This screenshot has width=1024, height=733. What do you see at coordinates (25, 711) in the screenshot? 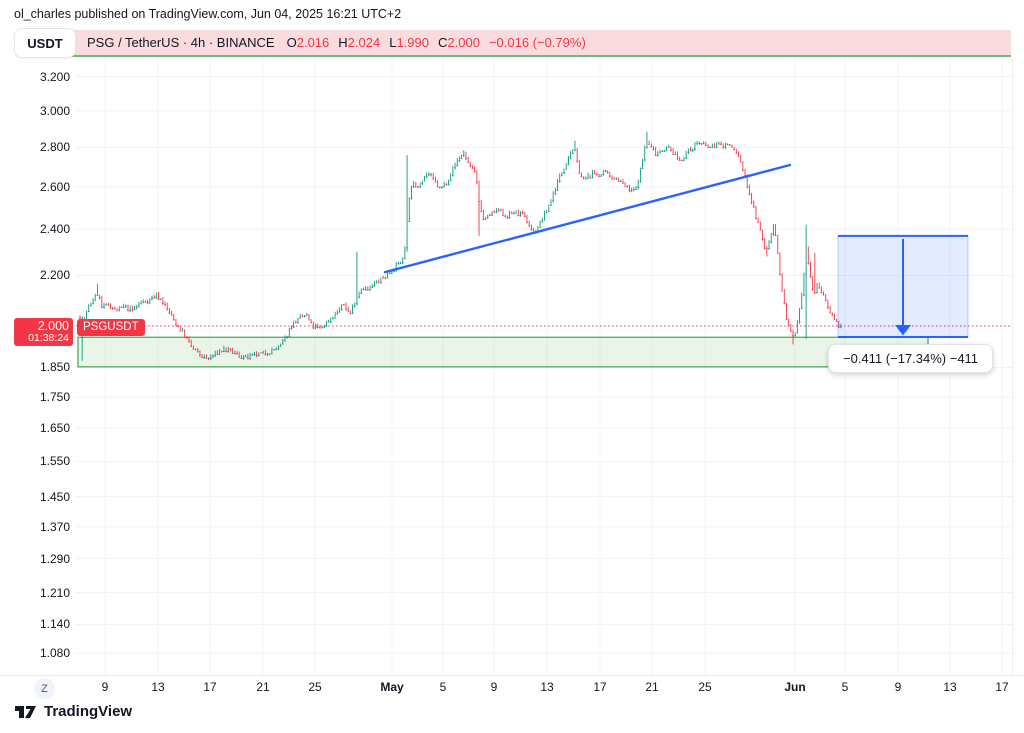
I see `tradingview-logo-icon` at bounding box center [25, 711].